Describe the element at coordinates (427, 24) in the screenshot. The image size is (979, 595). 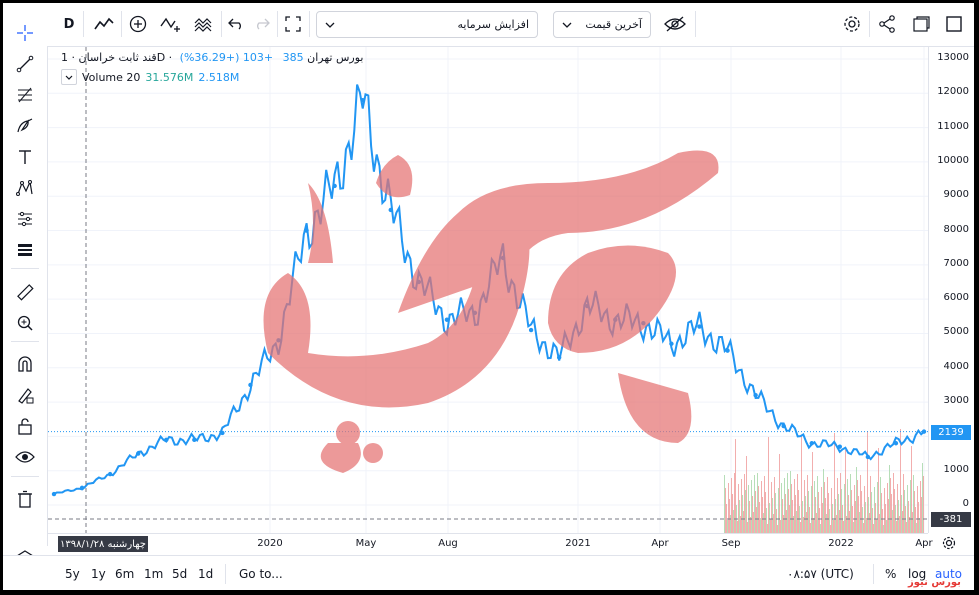
I see `adjustment-select: افزایش سرمایه` at that location.